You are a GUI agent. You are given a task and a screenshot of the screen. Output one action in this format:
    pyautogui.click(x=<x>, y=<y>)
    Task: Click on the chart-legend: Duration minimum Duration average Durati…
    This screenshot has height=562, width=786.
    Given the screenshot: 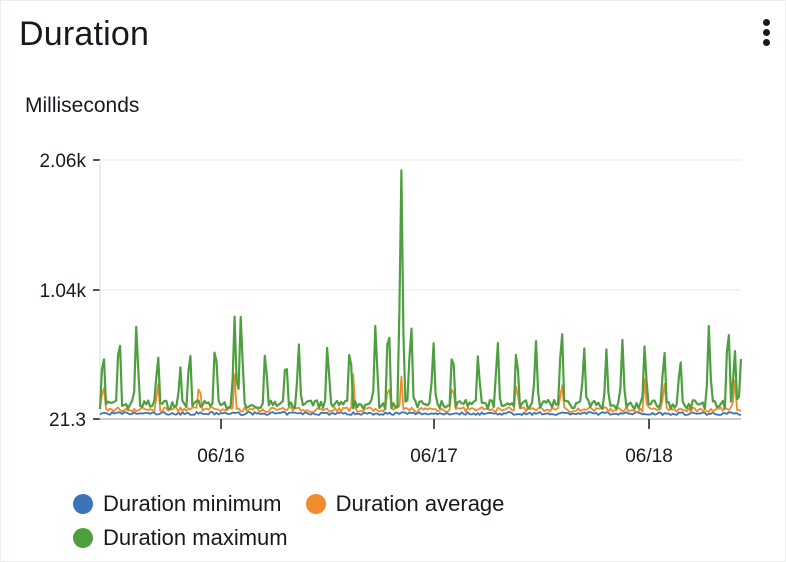 What is the action you would take?
    pyautogui.click(x=353, y=521)
    